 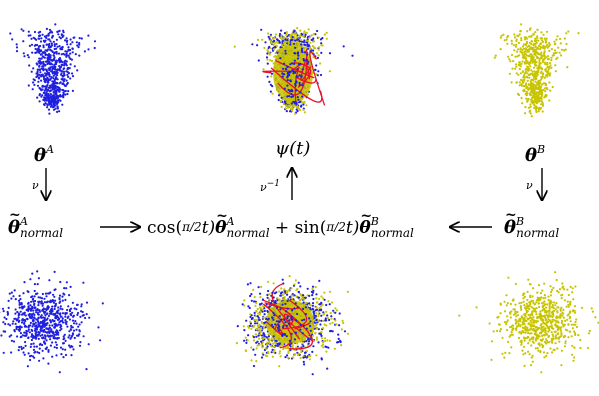 I want to click on label-theta-a: θA, so click(x=44, y=154).